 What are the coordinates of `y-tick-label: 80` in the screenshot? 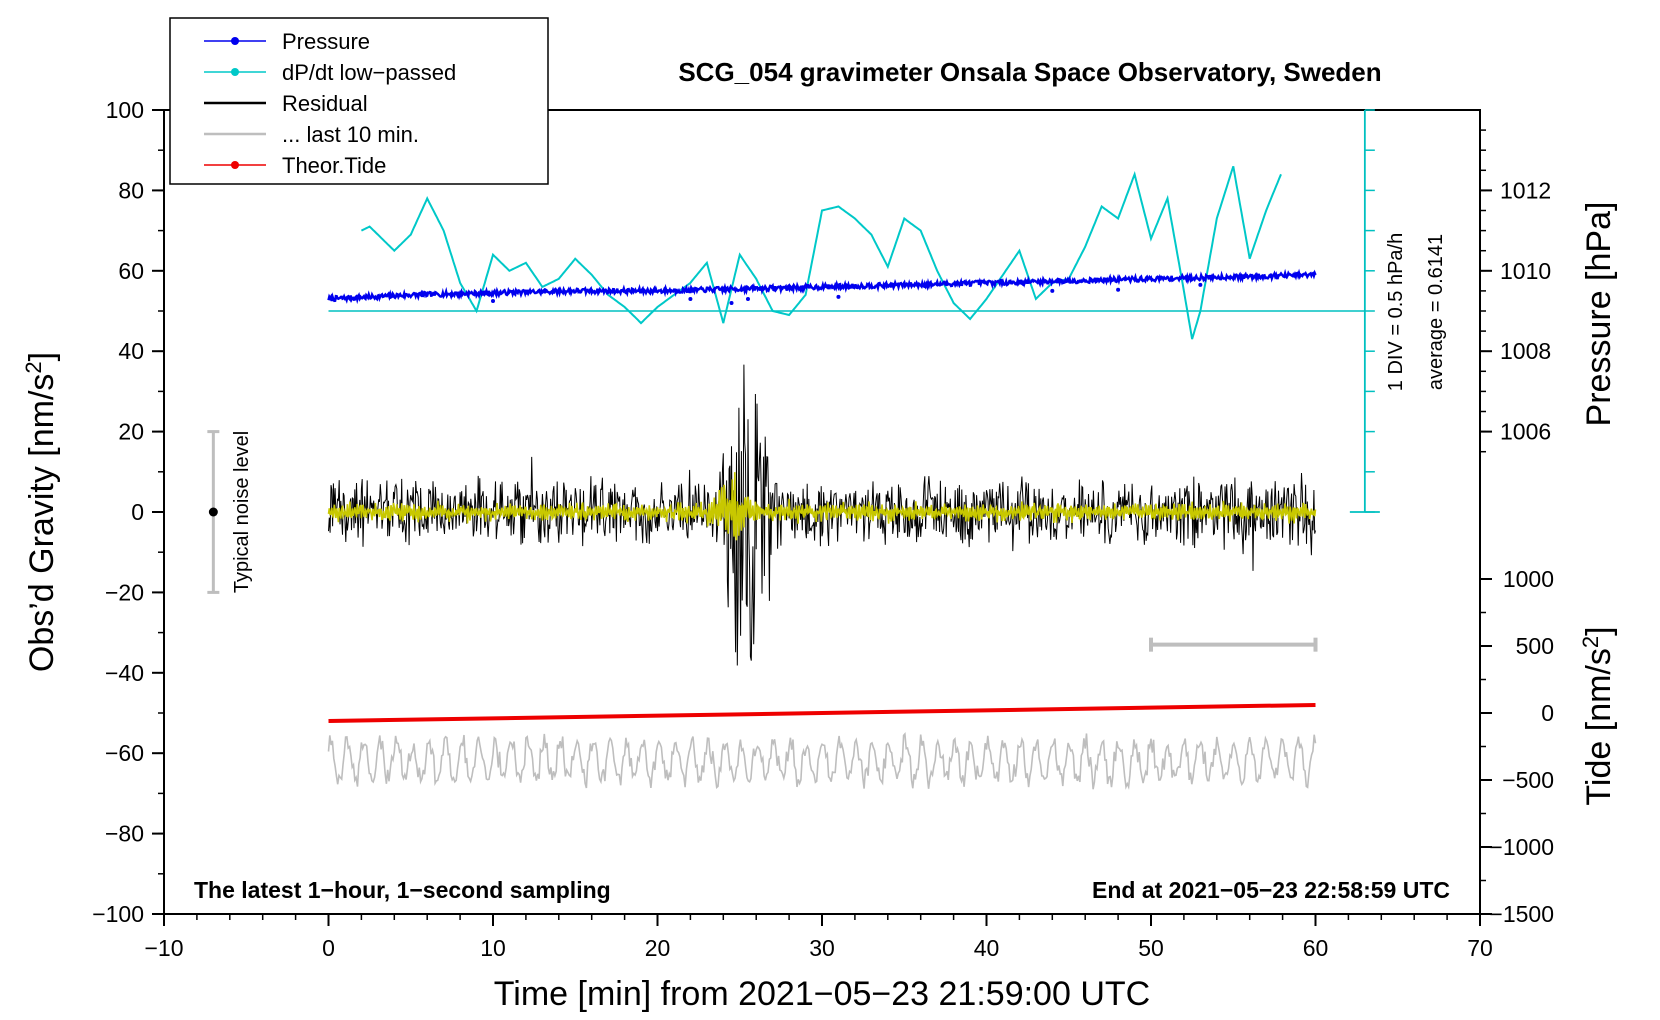 It's located at (131, 190).